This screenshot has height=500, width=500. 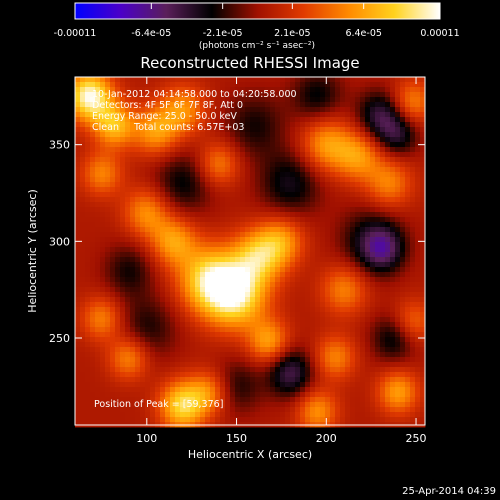 What do you see at coordinates (32, 251) in the screenshot?
I see `y-axis-label: Heliocentric Y (arcsec)` at bounding box center [32, 251].